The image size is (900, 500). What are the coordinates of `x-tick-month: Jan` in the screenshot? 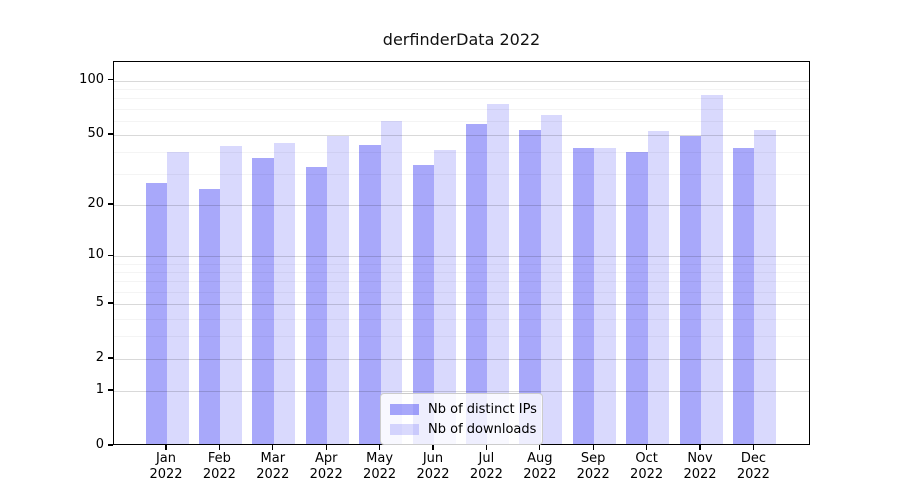 It's located at (166, 458).